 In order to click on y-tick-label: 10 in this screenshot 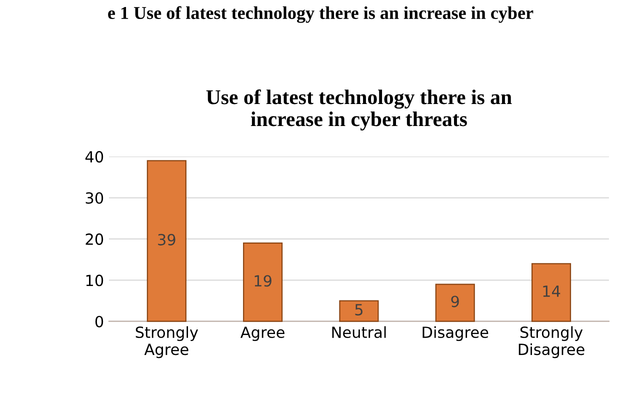, I will do `click(95, 280)`.